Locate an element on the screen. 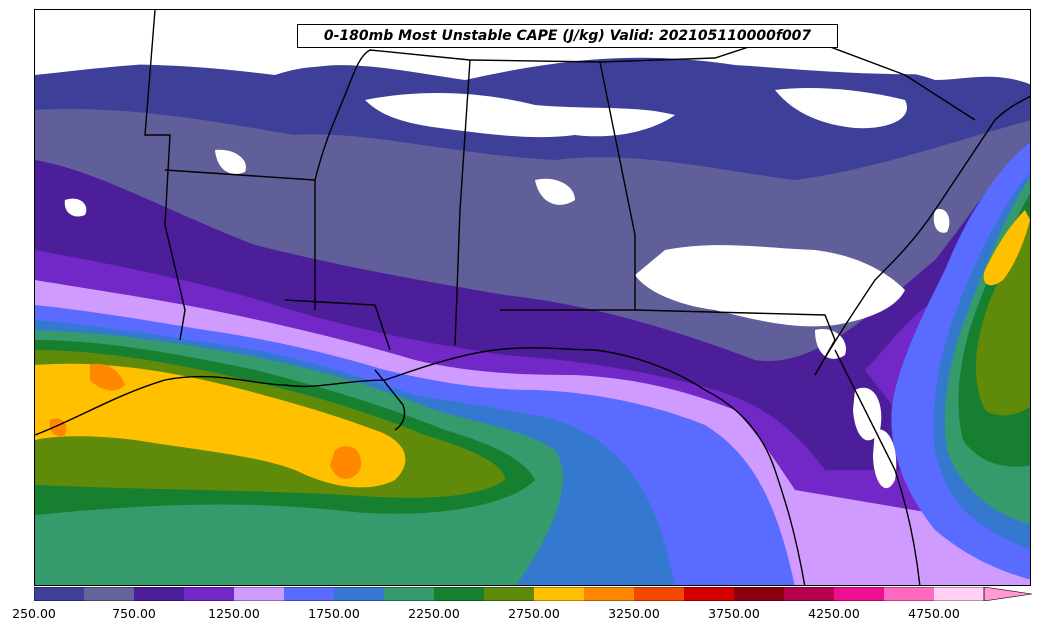 Image resolution: width=1042 pixels, height=633 pixels. coastline-florida-east is located at coordinates (877, 467).